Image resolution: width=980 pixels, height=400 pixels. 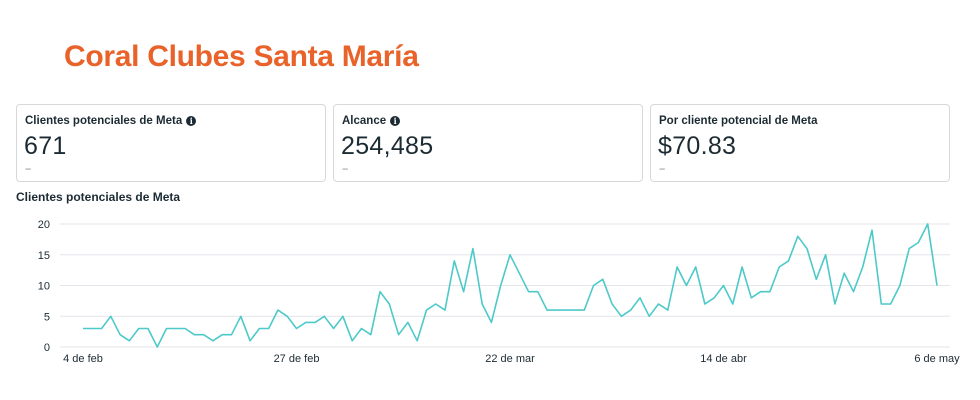 I want to click on metric-card-reach: Alcance i 254,485 --, so click(x=488, y=143).